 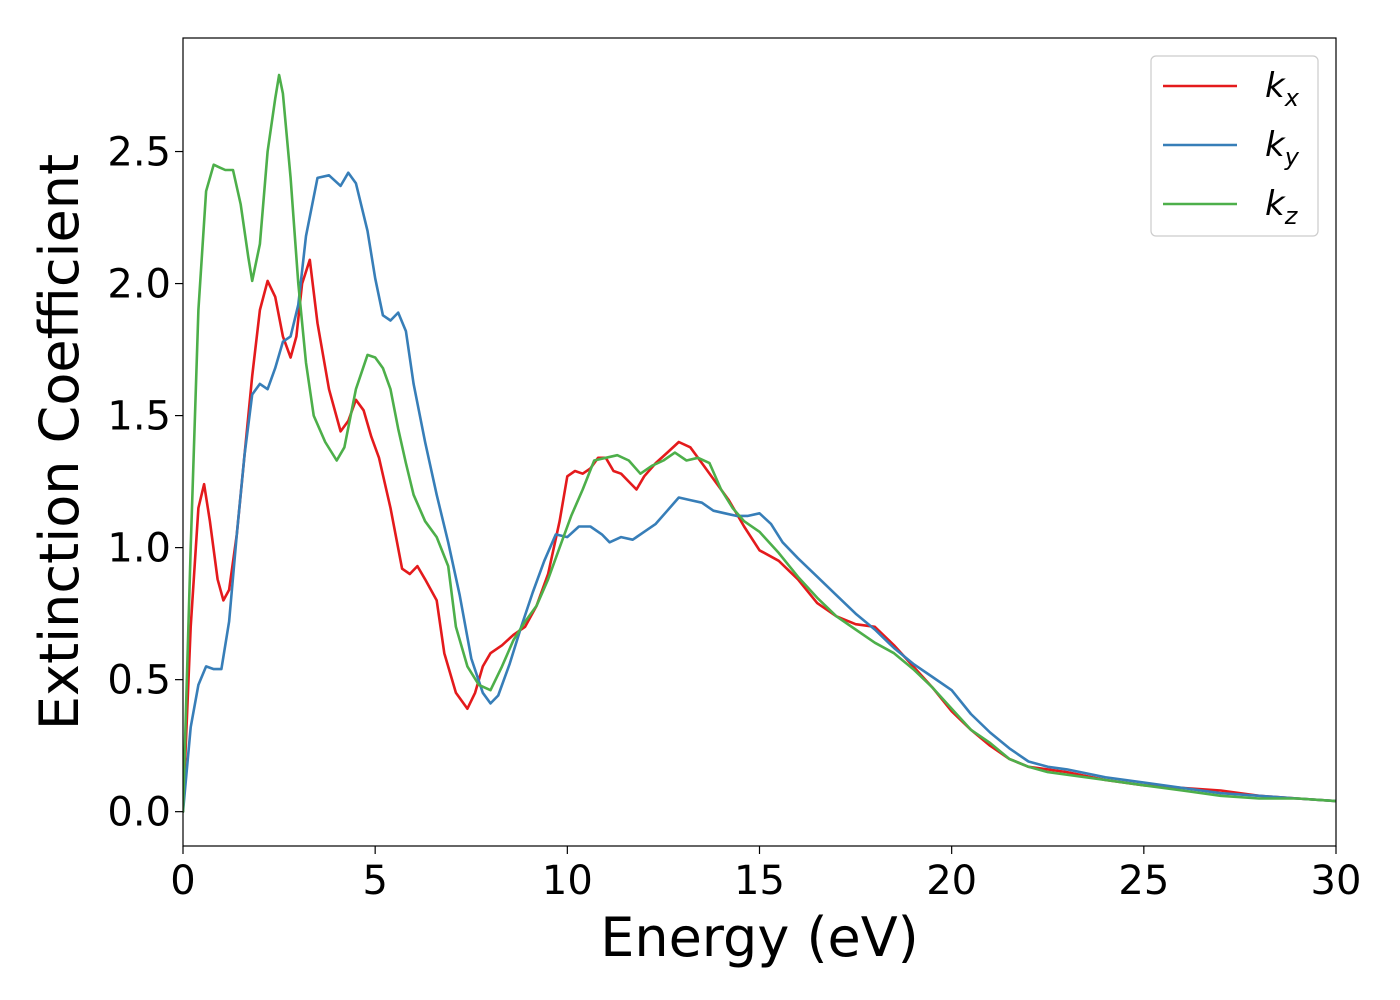 I want to click on x-tick-label: 20, so click(x=951, y=881).